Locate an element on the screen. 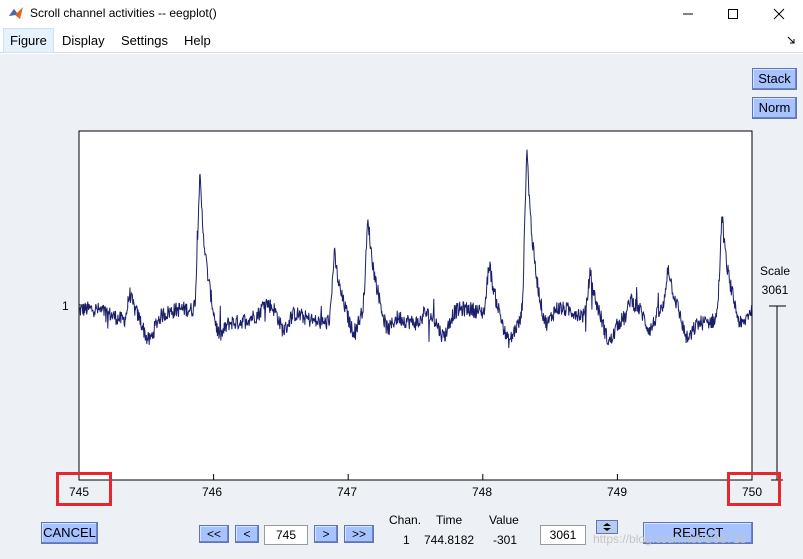 The width and height of the screenshot is (803, 559). scale-bar is located at coordinates (777, 393).